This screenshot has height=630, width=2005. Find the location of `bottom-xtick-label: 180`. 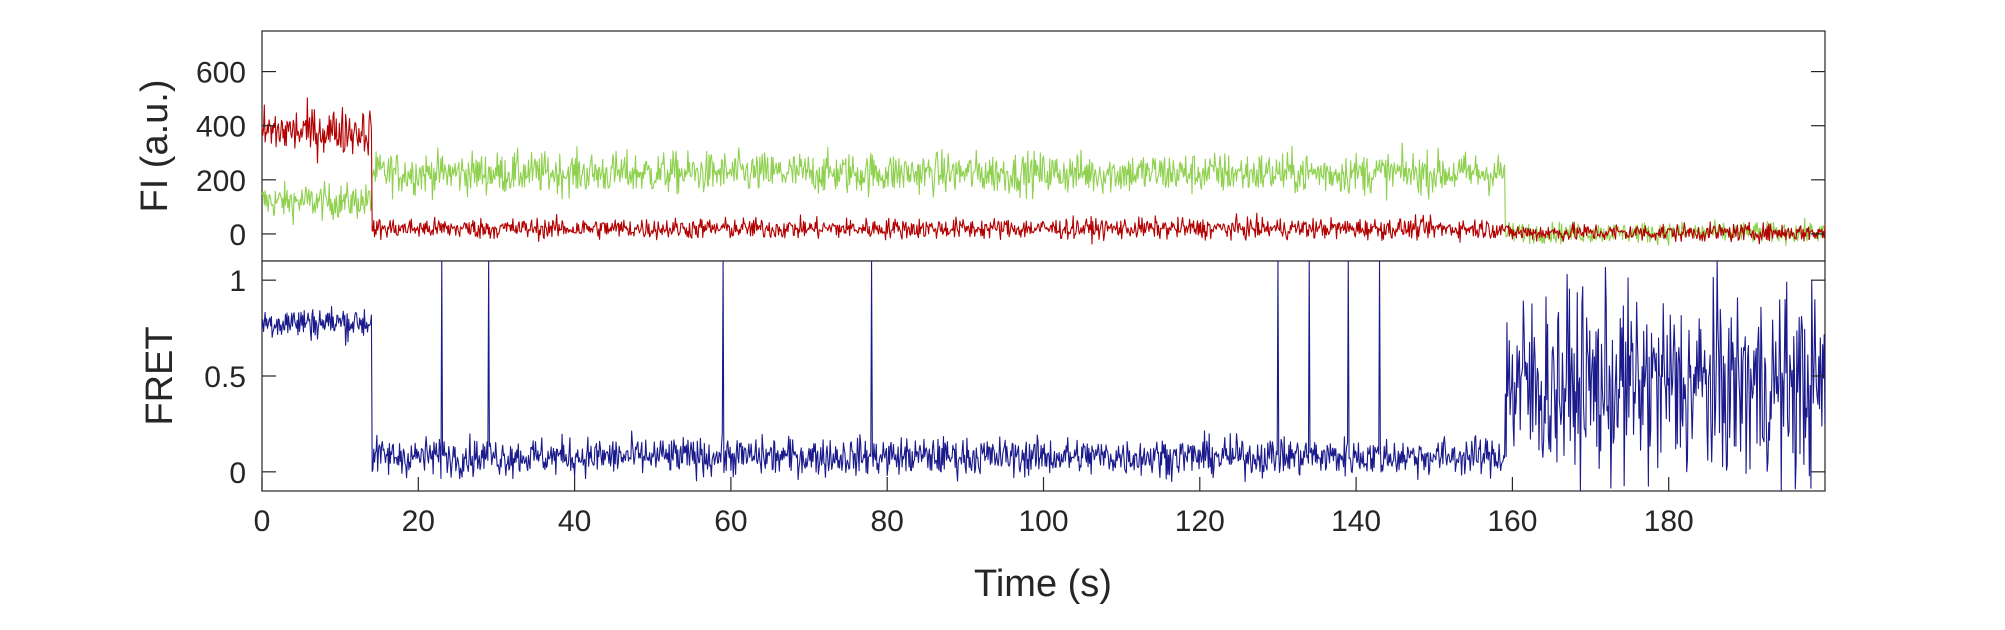

bottom-xtick-label: 180 is located at coordinates (1669, 521).